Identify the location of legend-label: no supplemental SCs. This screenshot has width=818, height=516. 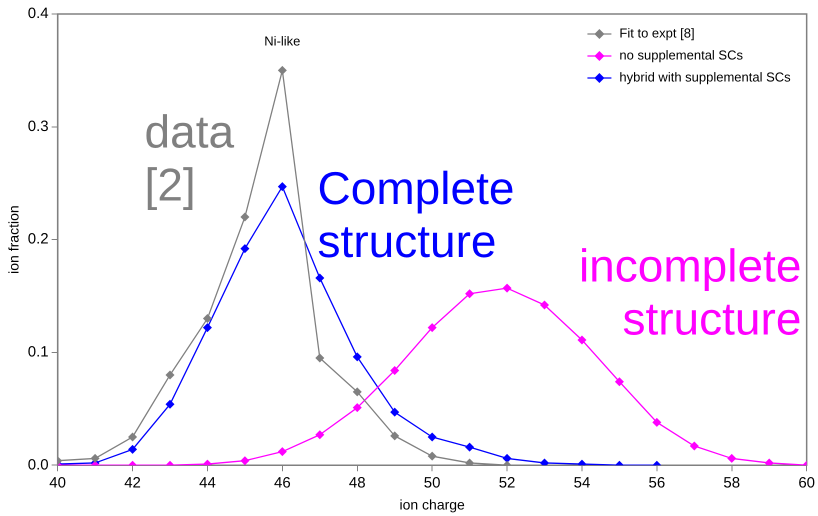
(681, 55).